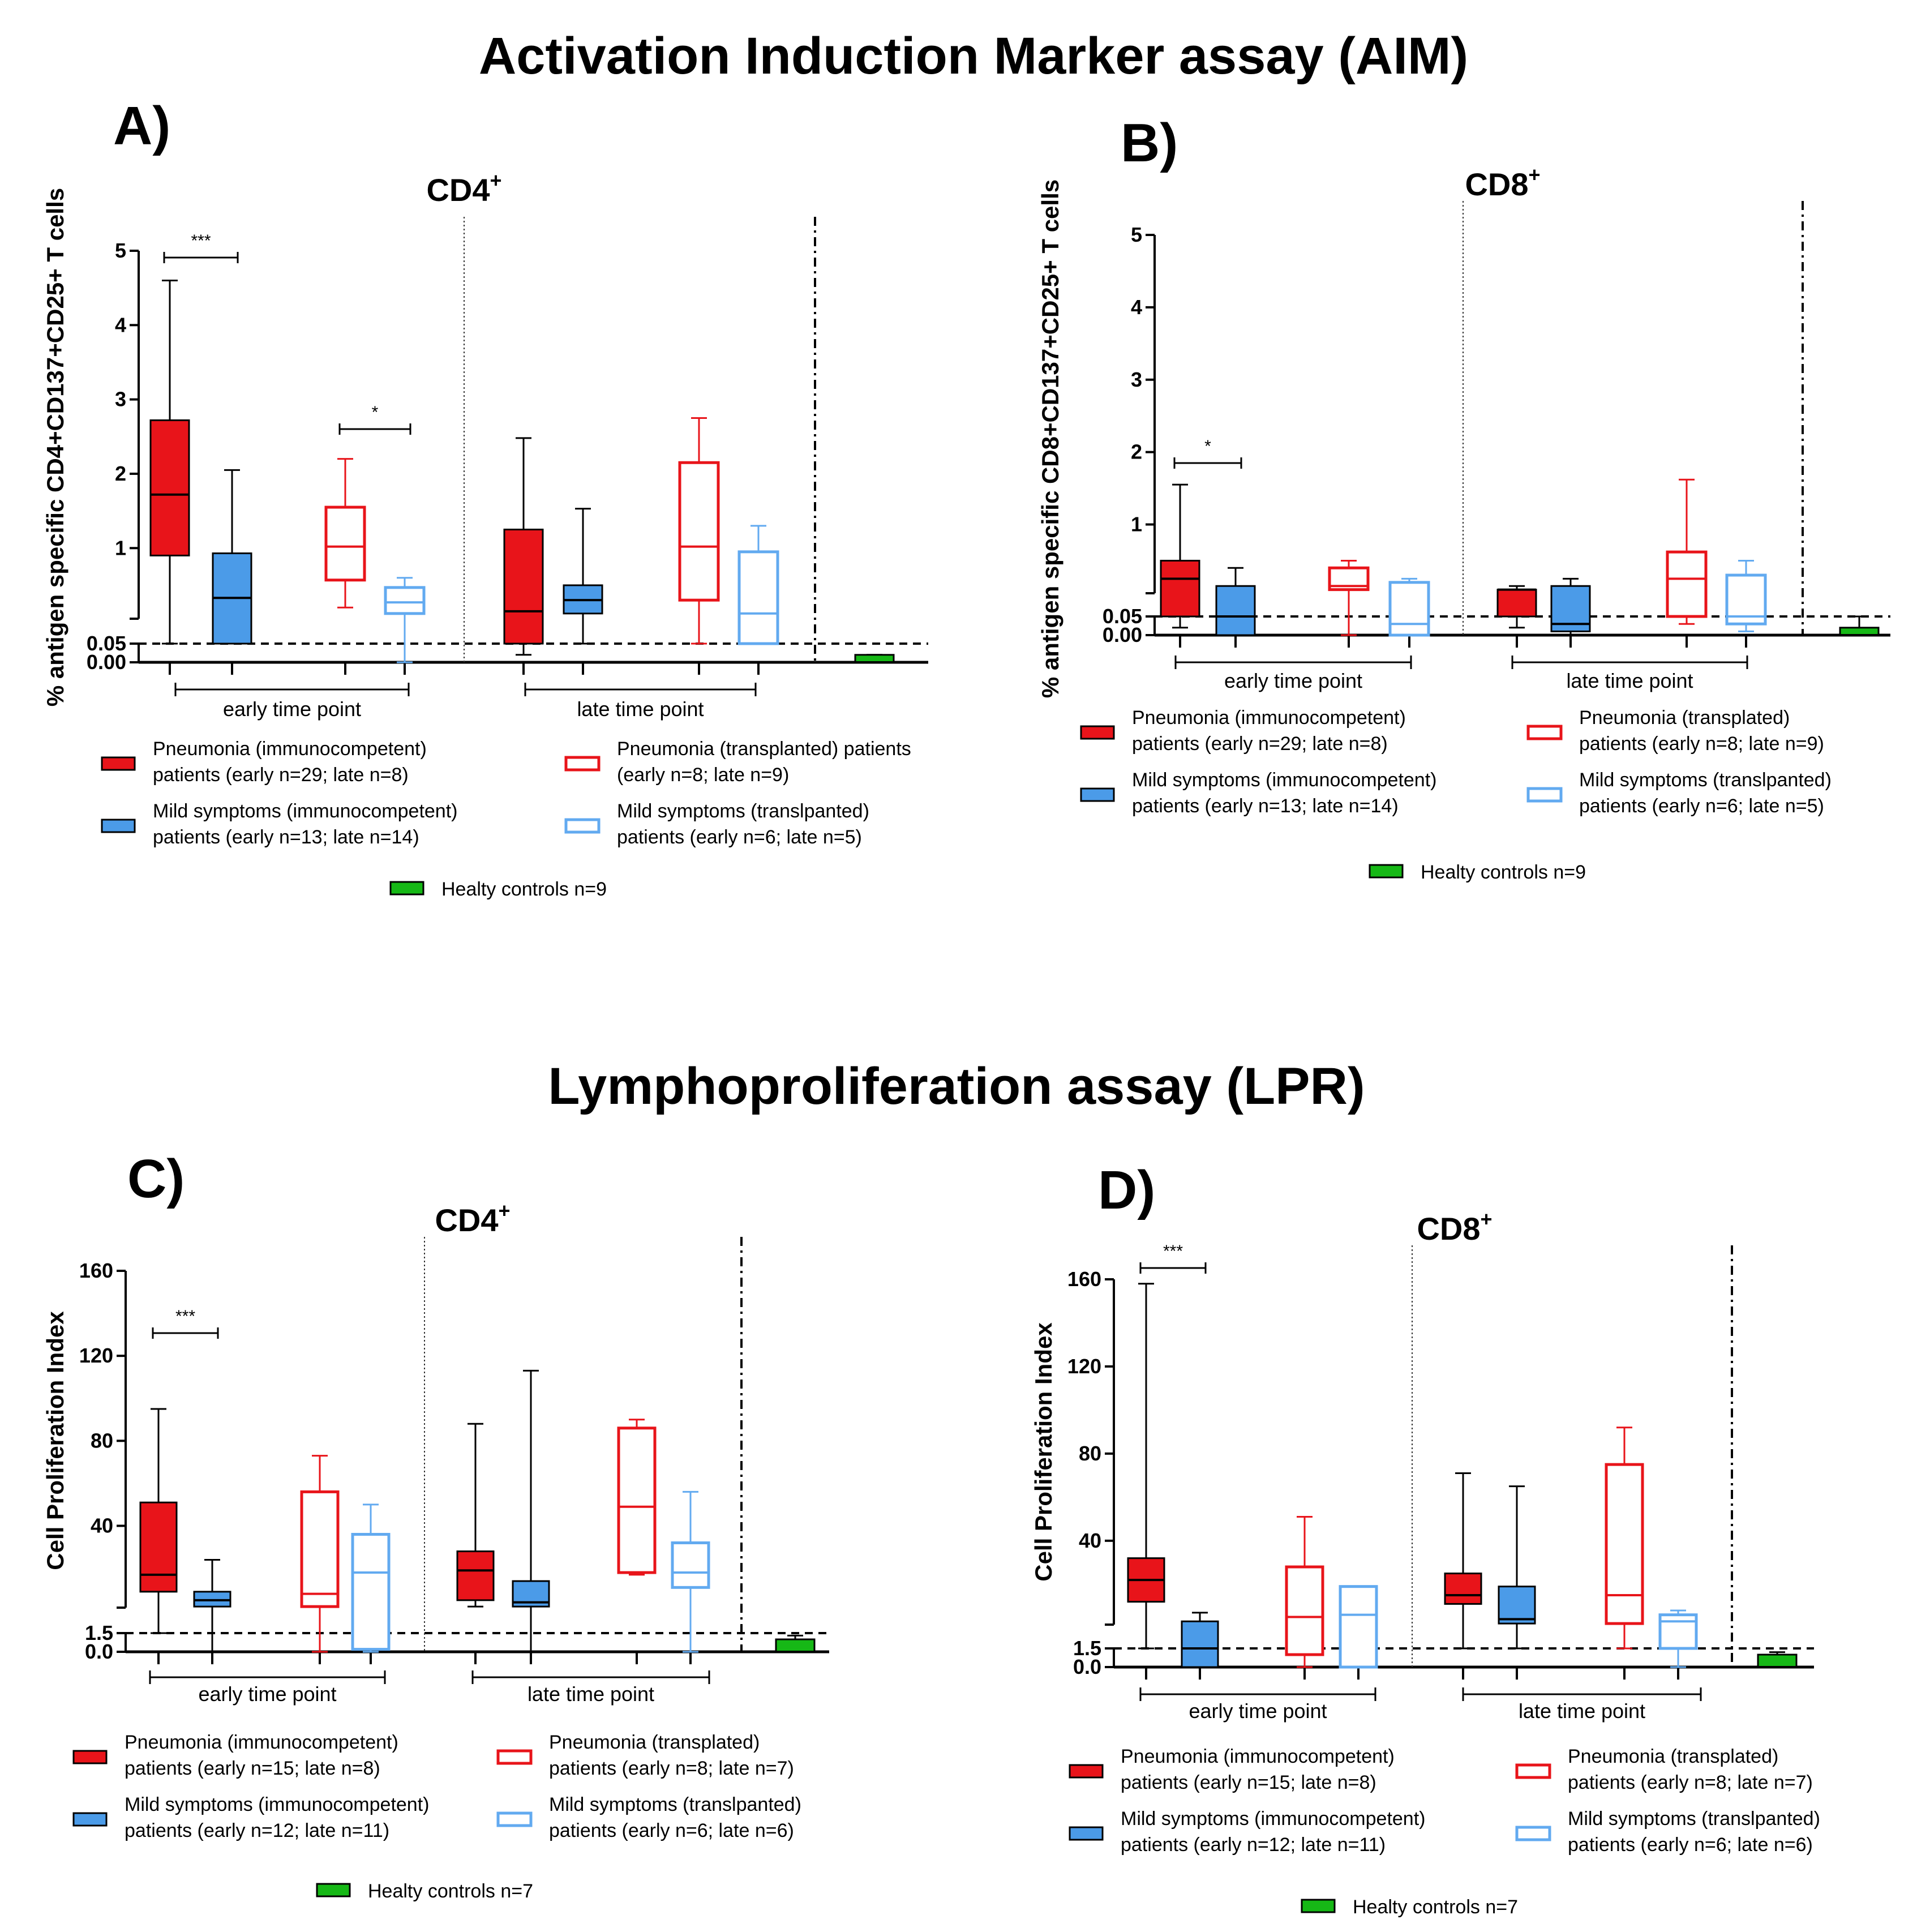 Image resolution: width=1917 pixels, height=1932 pixels. Describe the element at coordinates (96, 1356) in the screenshot. I see `y-tick-label: 120` at that location.